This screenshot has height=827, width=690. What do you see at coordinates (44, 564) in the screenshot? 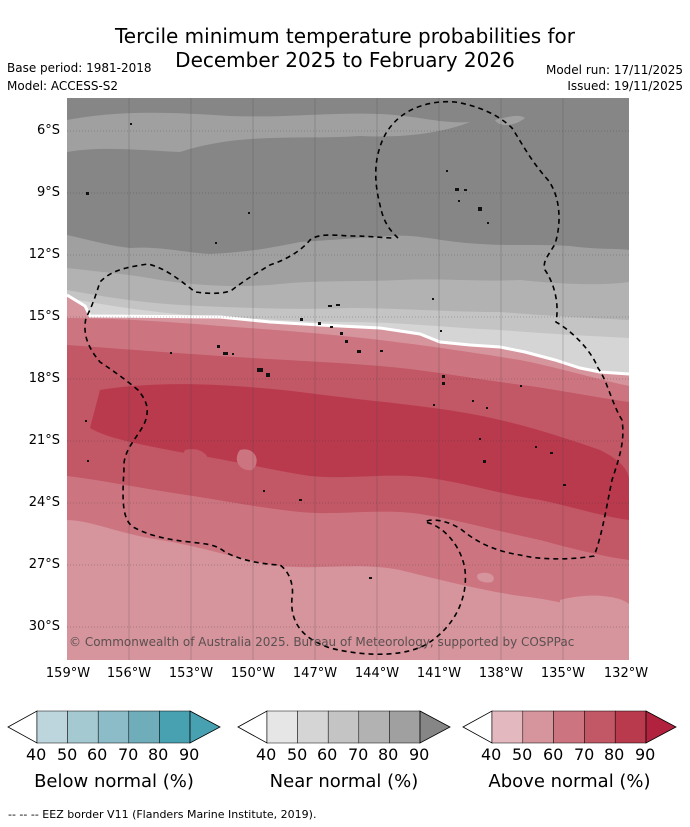
I see `lat-label: 27°S` at bounding box center [44, 564].